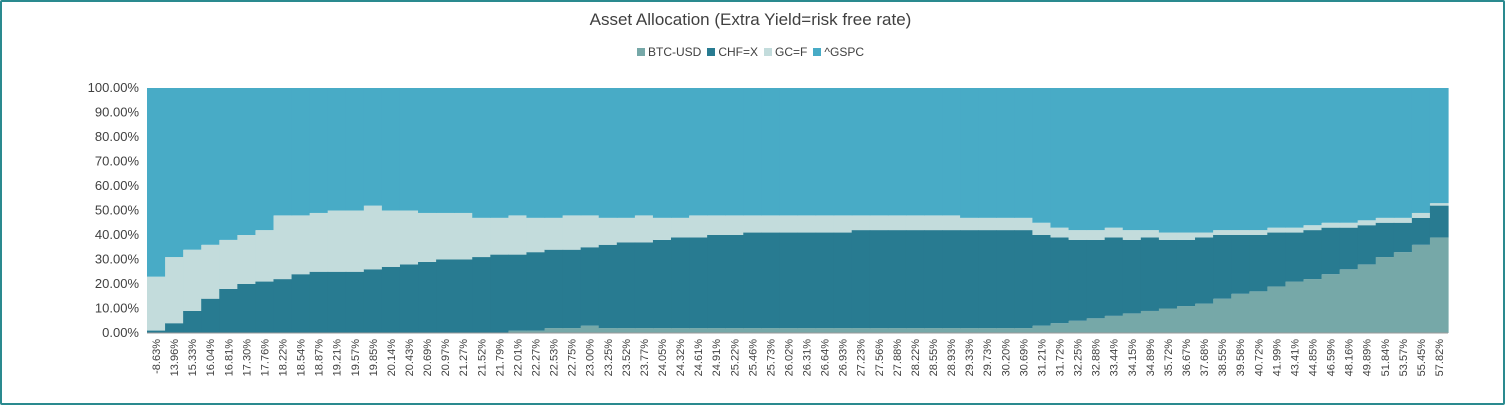  I want to click on x-tick-label: 28.55%, so click(934, 358).